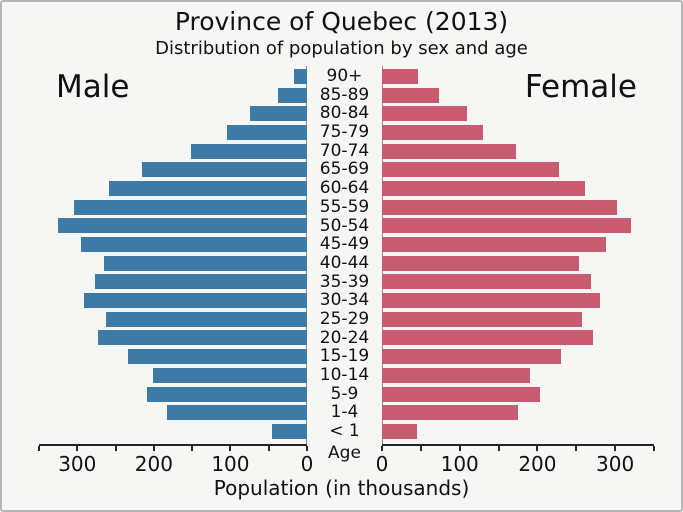 The height and width of the screenshot is (512, 683). What do you see at coordinates (344, 453) in the screenshot?
I see `age-axis-title: Age` at bounding box center [344, 453].